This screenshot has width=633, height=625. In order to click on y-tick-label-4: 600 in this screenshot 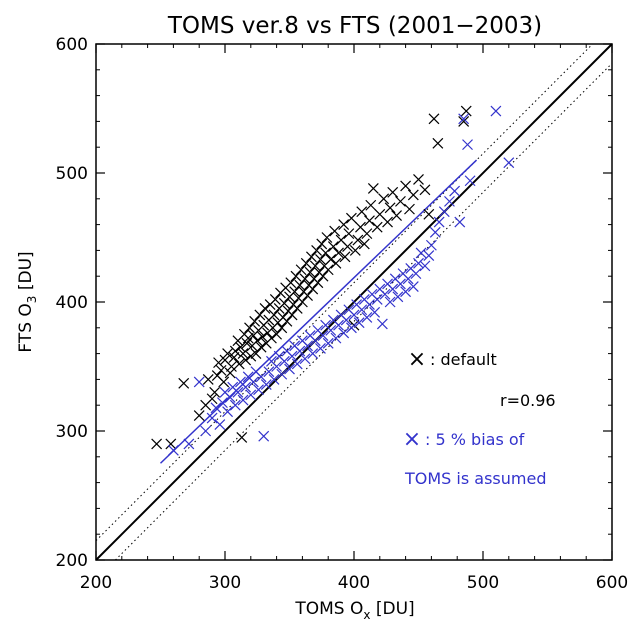, I will do `click(72, 45)`.